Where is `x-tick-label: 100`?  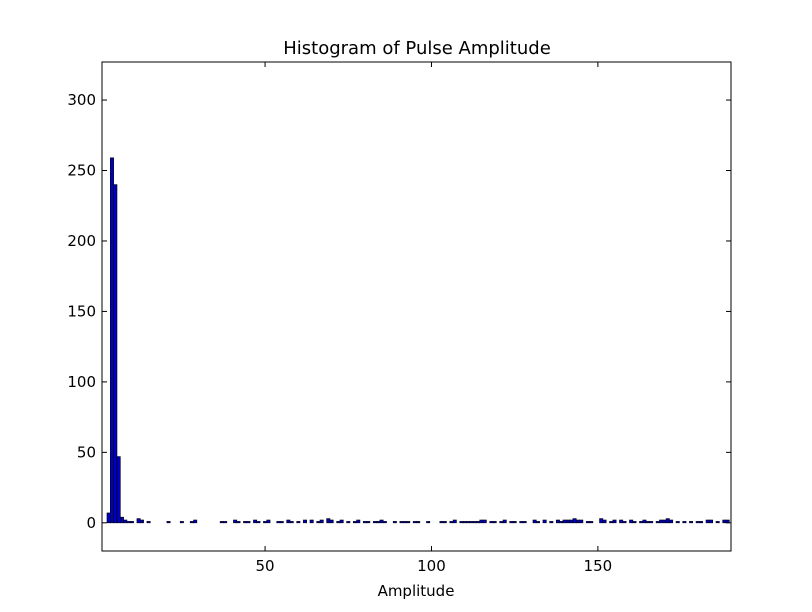 x-tick-label: 100 is located at coordinates (431, 566).